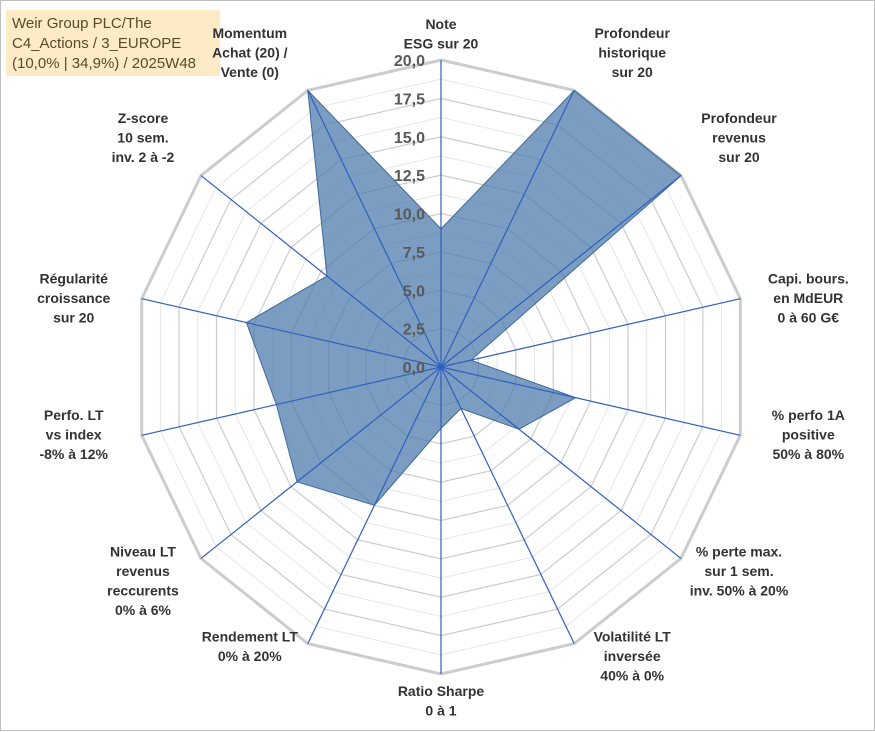 The height and width of the screenshot is (732, 875). What do you see at coordinates (73, 278) in the screenshot?
I see `category-label-line: Régularité` at bounding box center [73, 278].